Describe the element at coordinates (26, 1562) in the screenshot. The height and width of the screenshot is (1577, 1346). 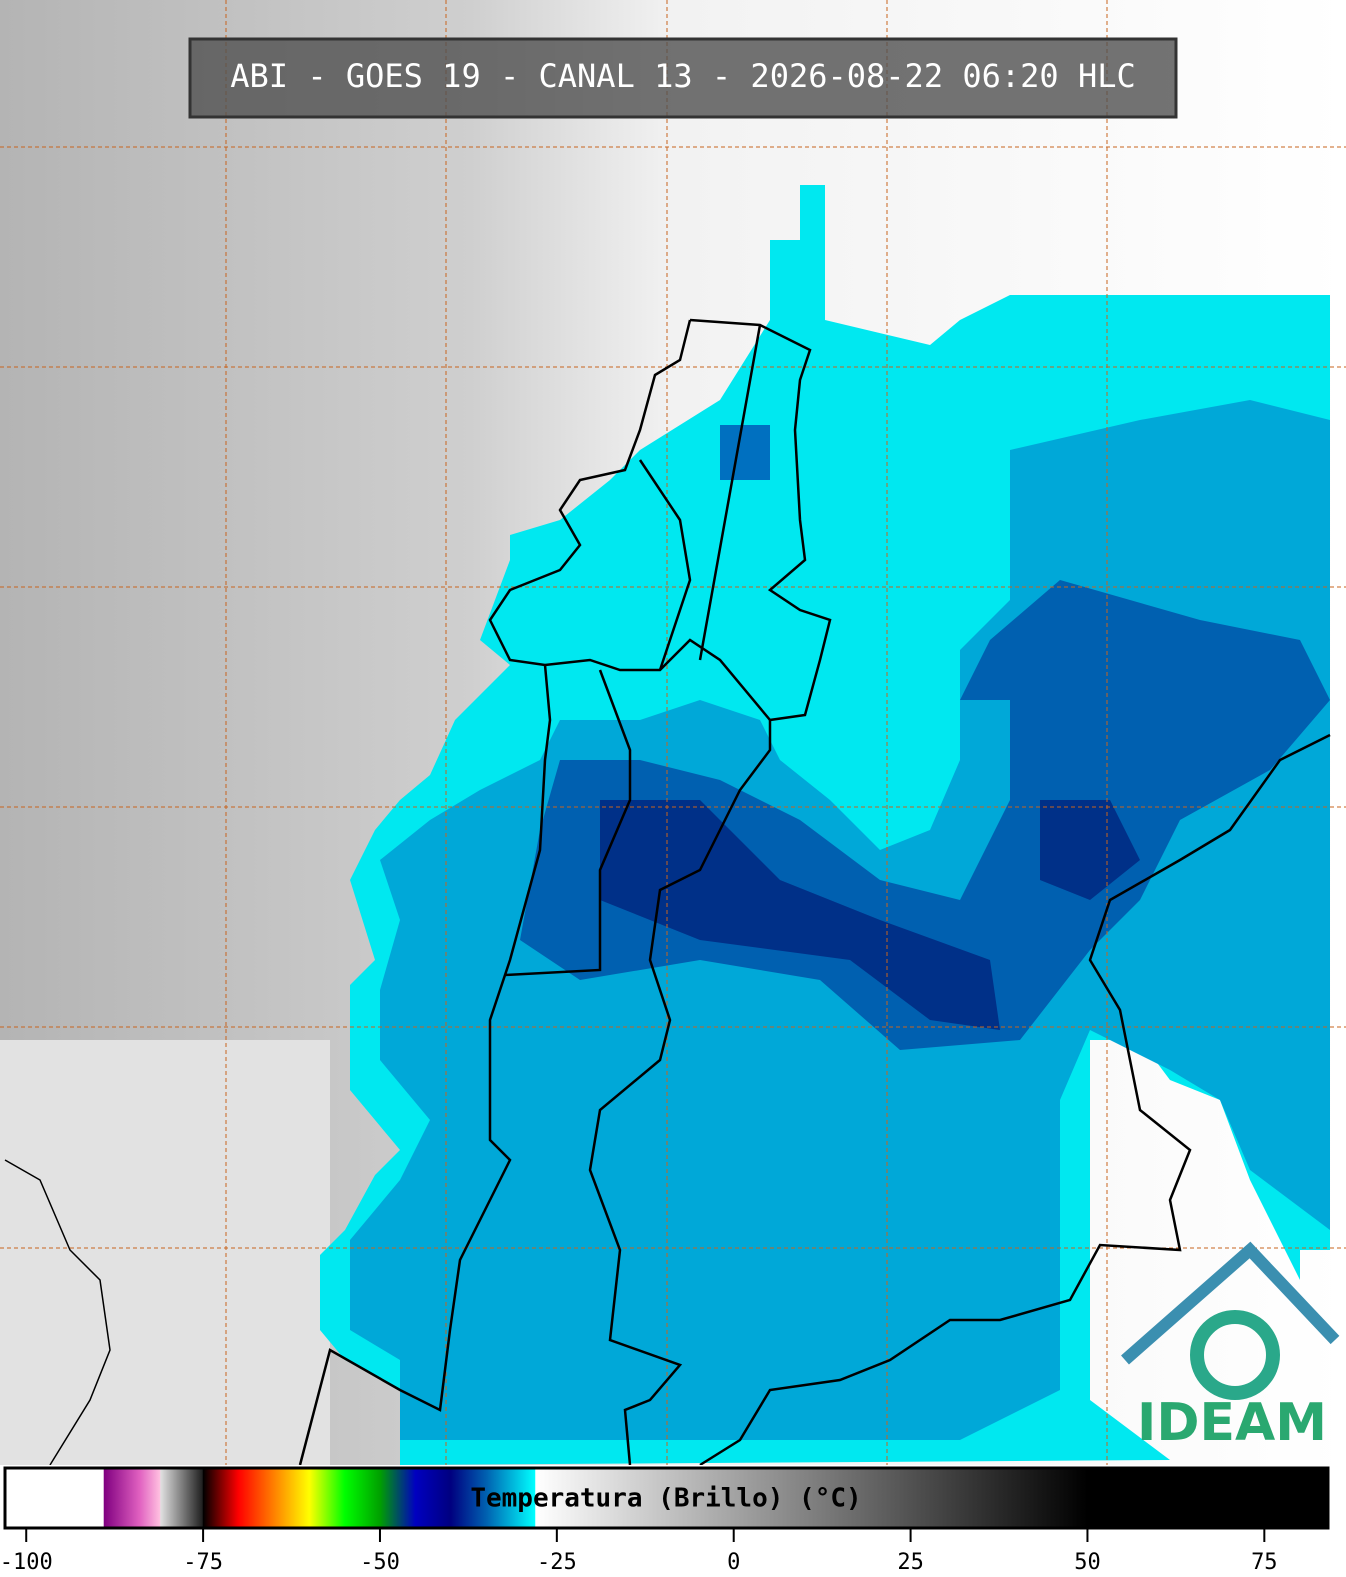
I see `tick-label: -100` at that location.